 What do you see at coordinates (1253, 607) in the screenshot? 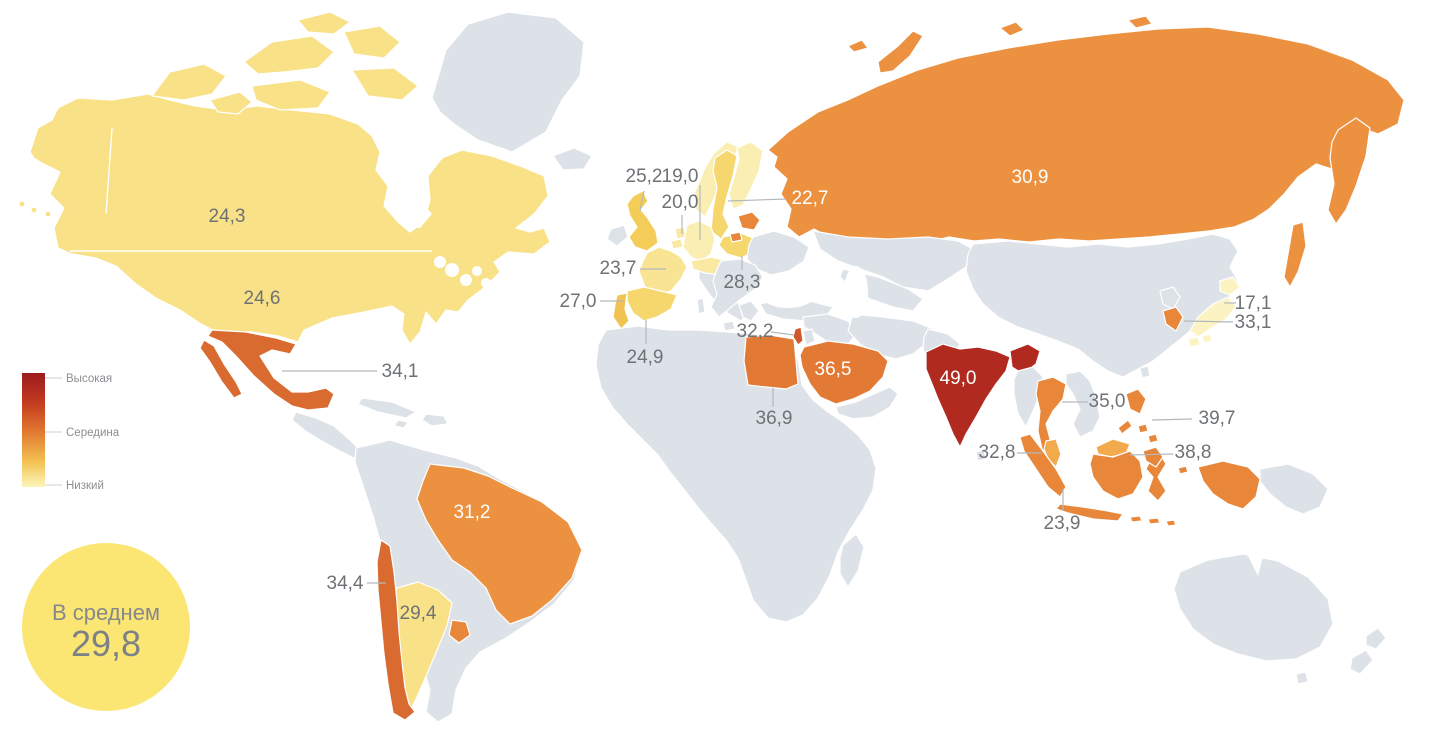
I see `country-australia` at bounding box center [1253, 607].